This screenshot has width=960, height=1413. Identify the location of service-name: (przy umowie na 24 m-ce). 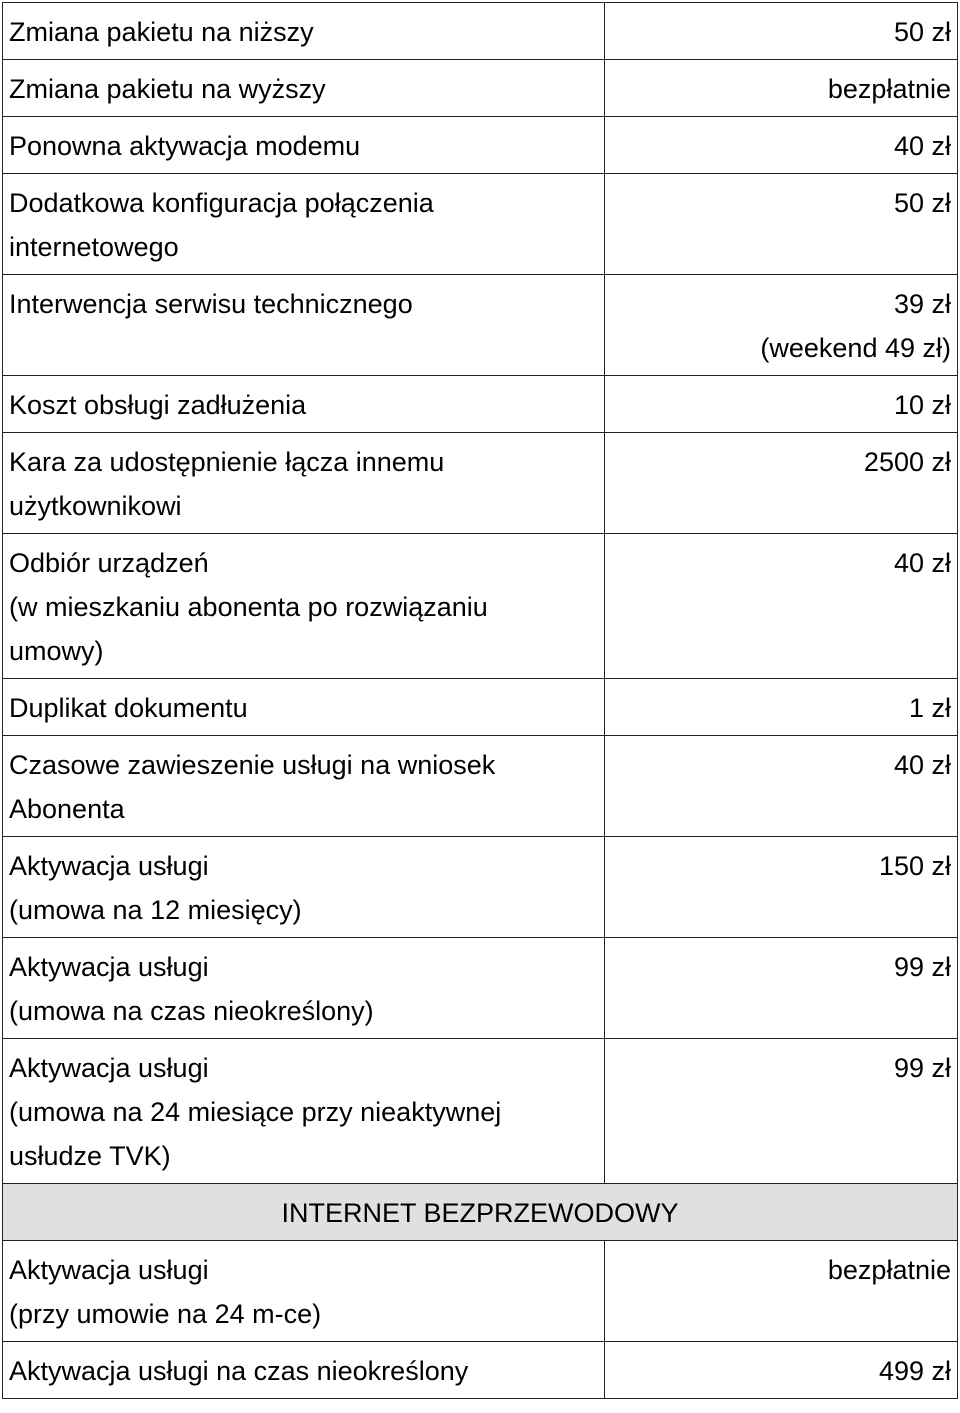
(165, 1314).